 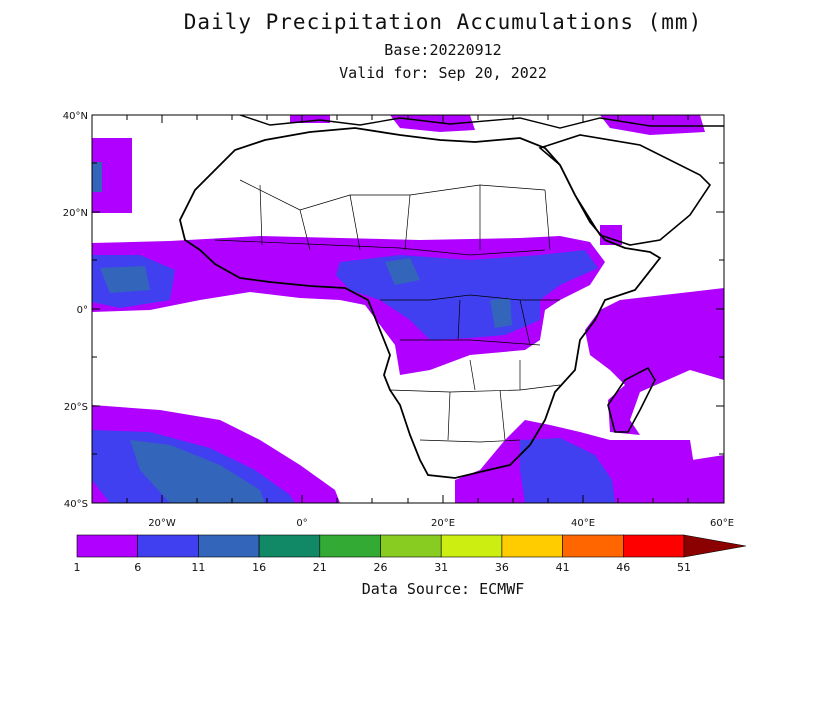 I want to click on lat-tick-label: 0°, so click(x=82, y=310).